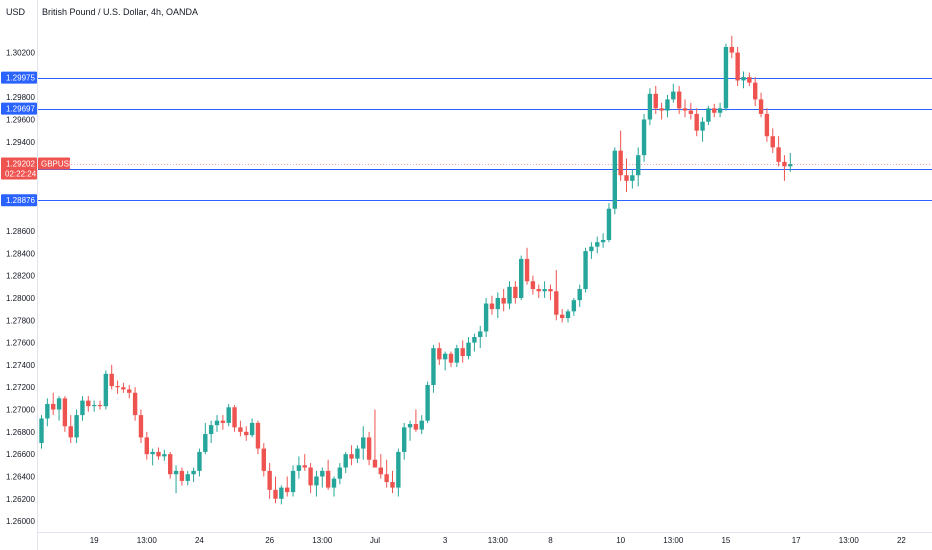 The image size is (932, 550). What do you see at coordinates (16, 12) in the screenshot?
I see `currency-label: USD` at bounding box center [16, 12].